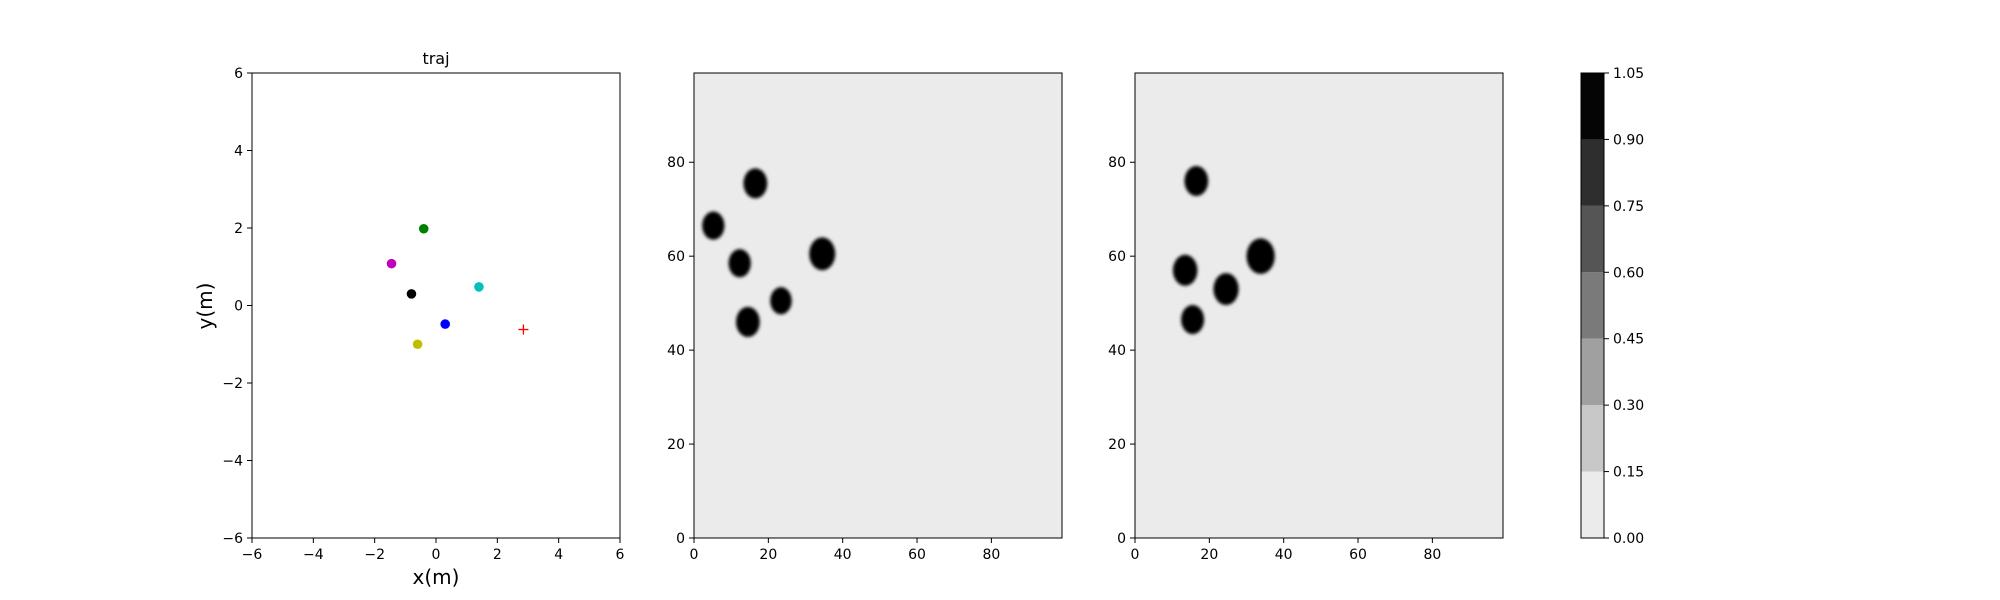  I want to click on colorbar-tick-label: 0.45, so click(1628, 340).